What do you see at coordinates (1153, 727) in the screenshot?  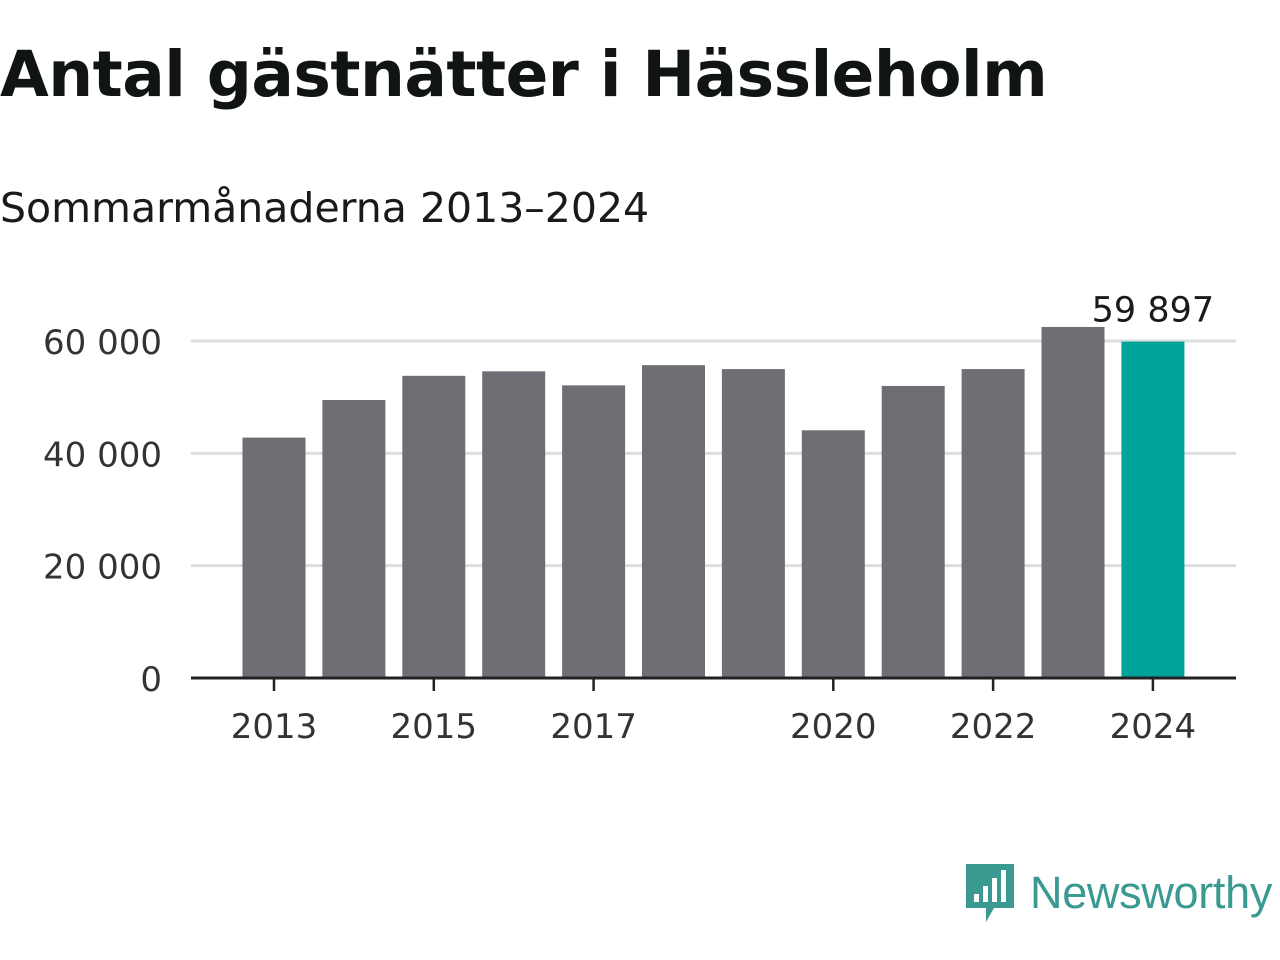 I see `x-tick-label: 2024` at bounding box center [1153, 727].